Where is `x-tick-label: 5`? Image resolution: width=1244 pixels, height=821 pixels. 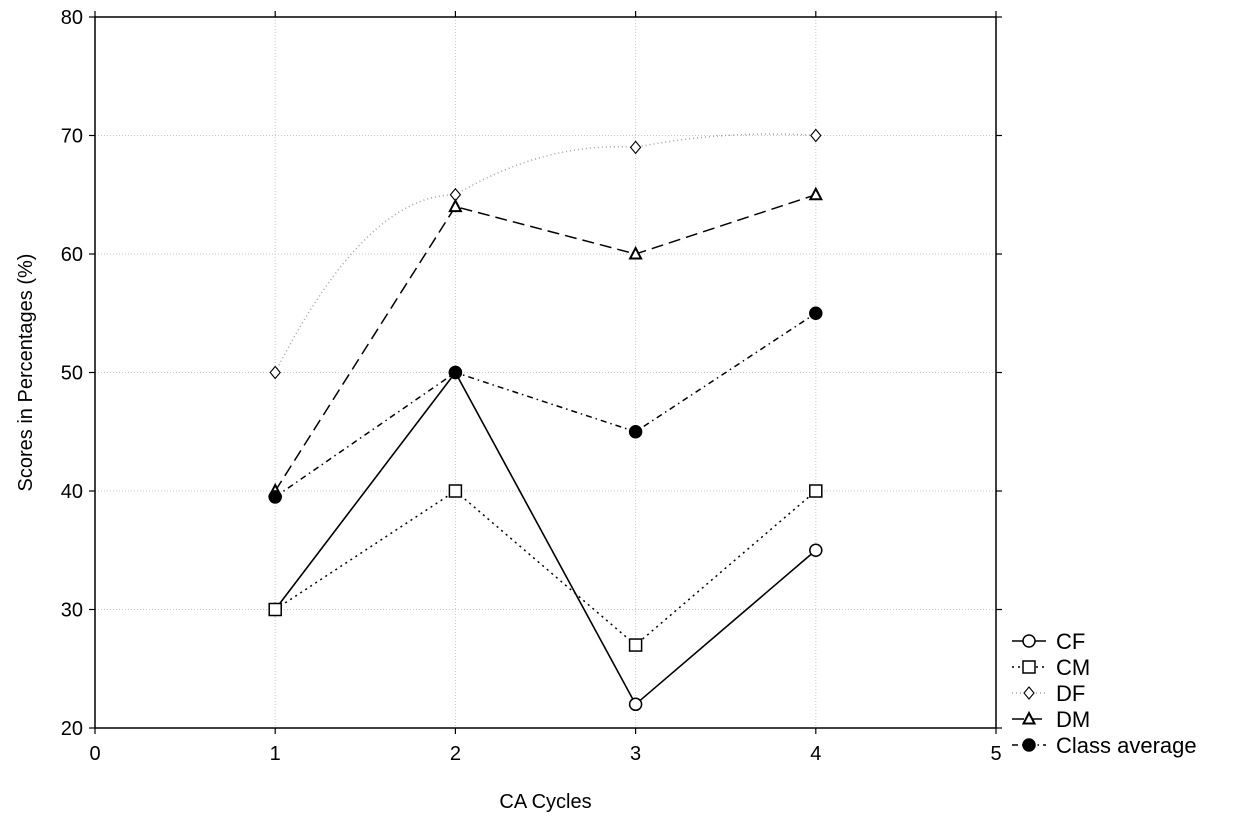
x-tick-label: 5 is located at coordinates (995, 754).